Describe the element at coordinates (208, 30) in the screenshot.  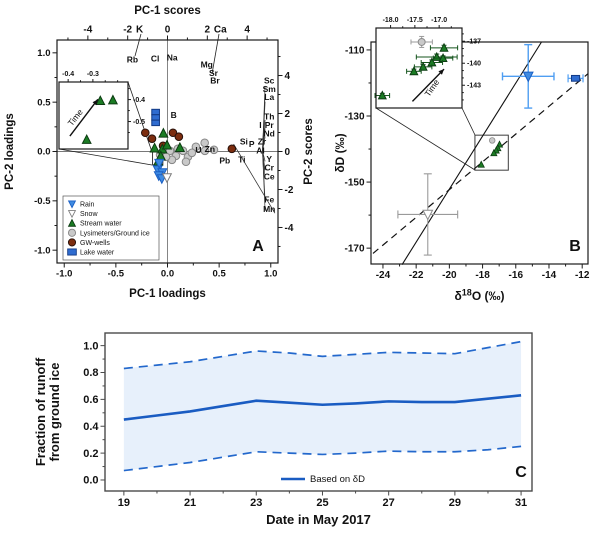
I see `tick-label: 2` at that location.